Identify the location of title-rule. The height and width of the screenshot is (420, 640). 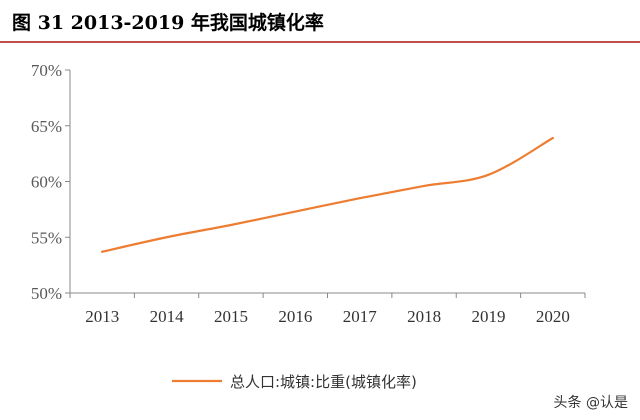
(320, 42).